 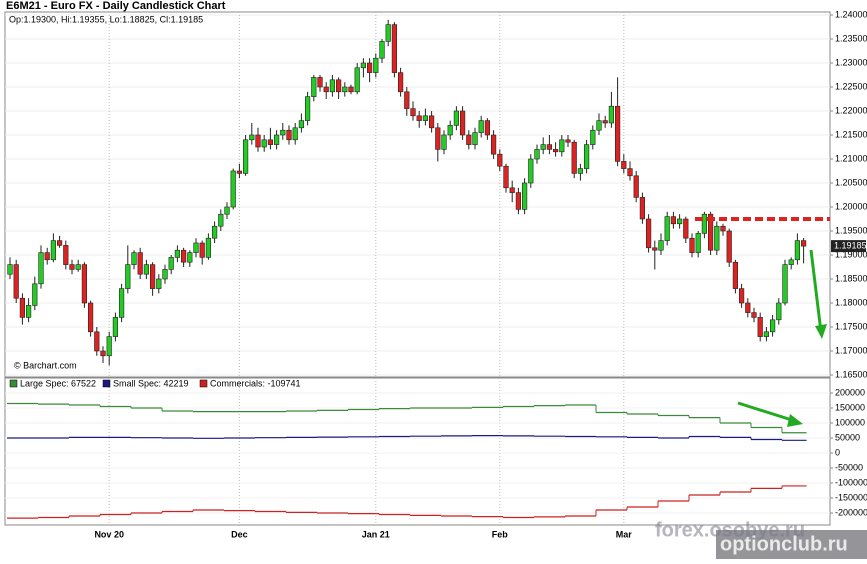 What do you see at coordinates (203, 383) in the screenshot?
I see `legend-swatch` at bounding box center [203, 383].